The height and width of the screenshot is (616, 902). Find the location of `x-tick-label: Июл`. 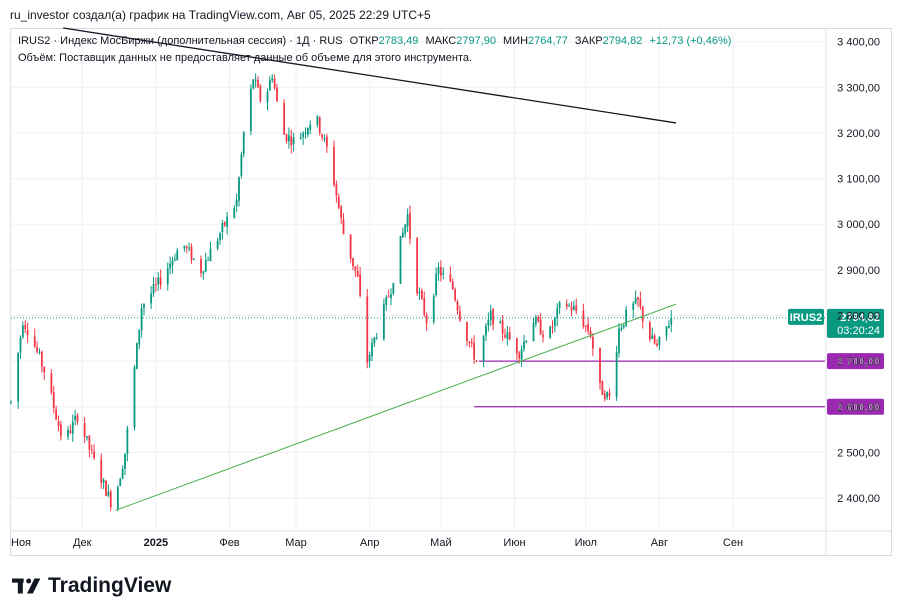

x-tick-label: Июл is located at coordinates (586, 543).